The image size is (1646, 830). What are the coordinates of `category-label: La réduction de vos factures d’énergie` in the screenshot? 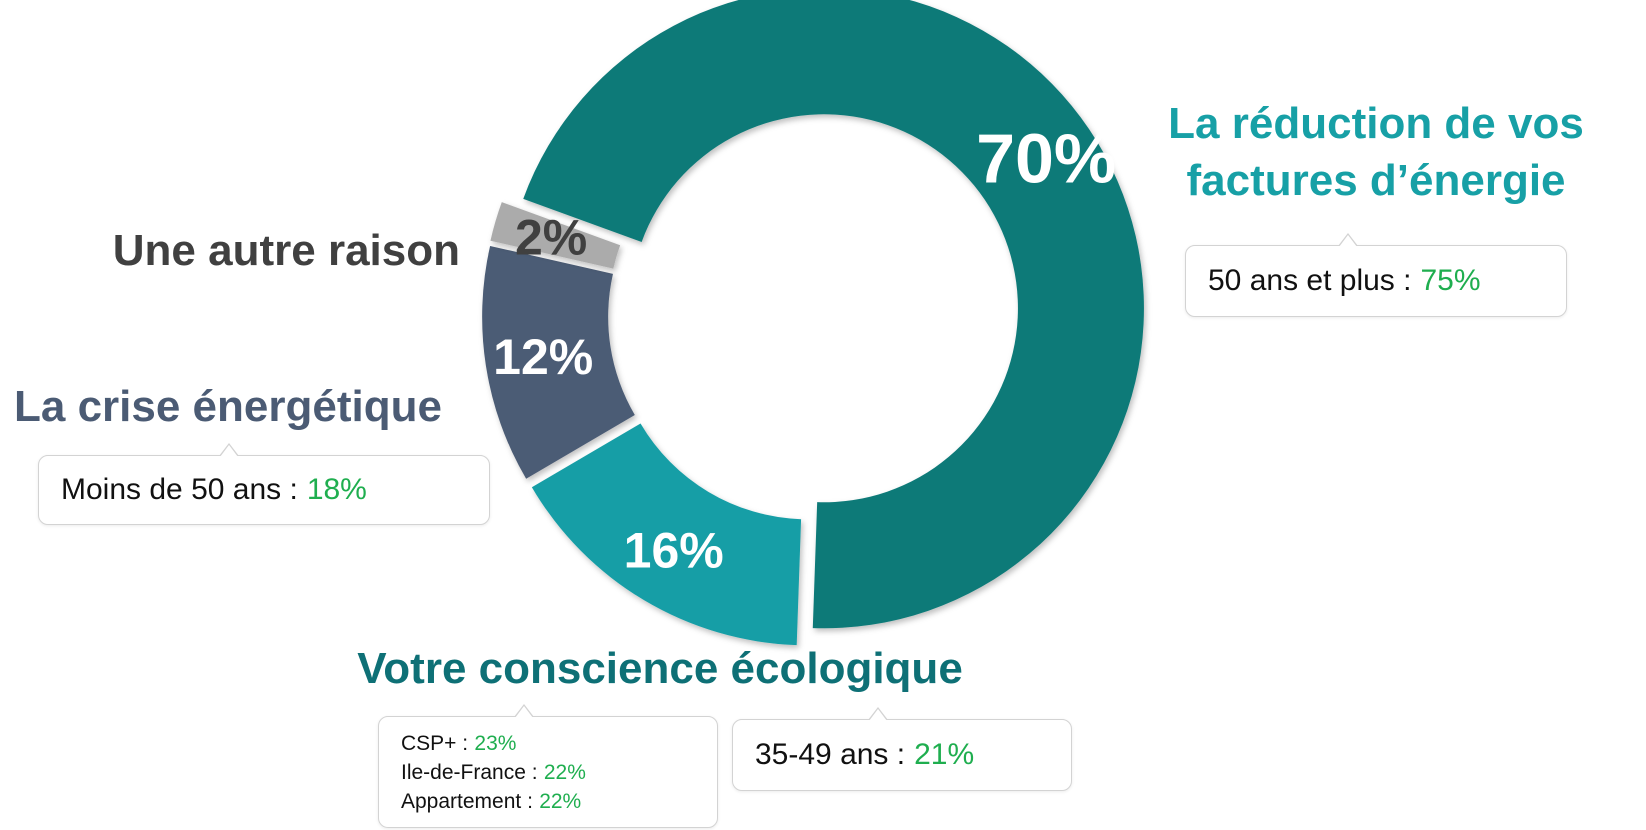 It's located at (1376, 152).